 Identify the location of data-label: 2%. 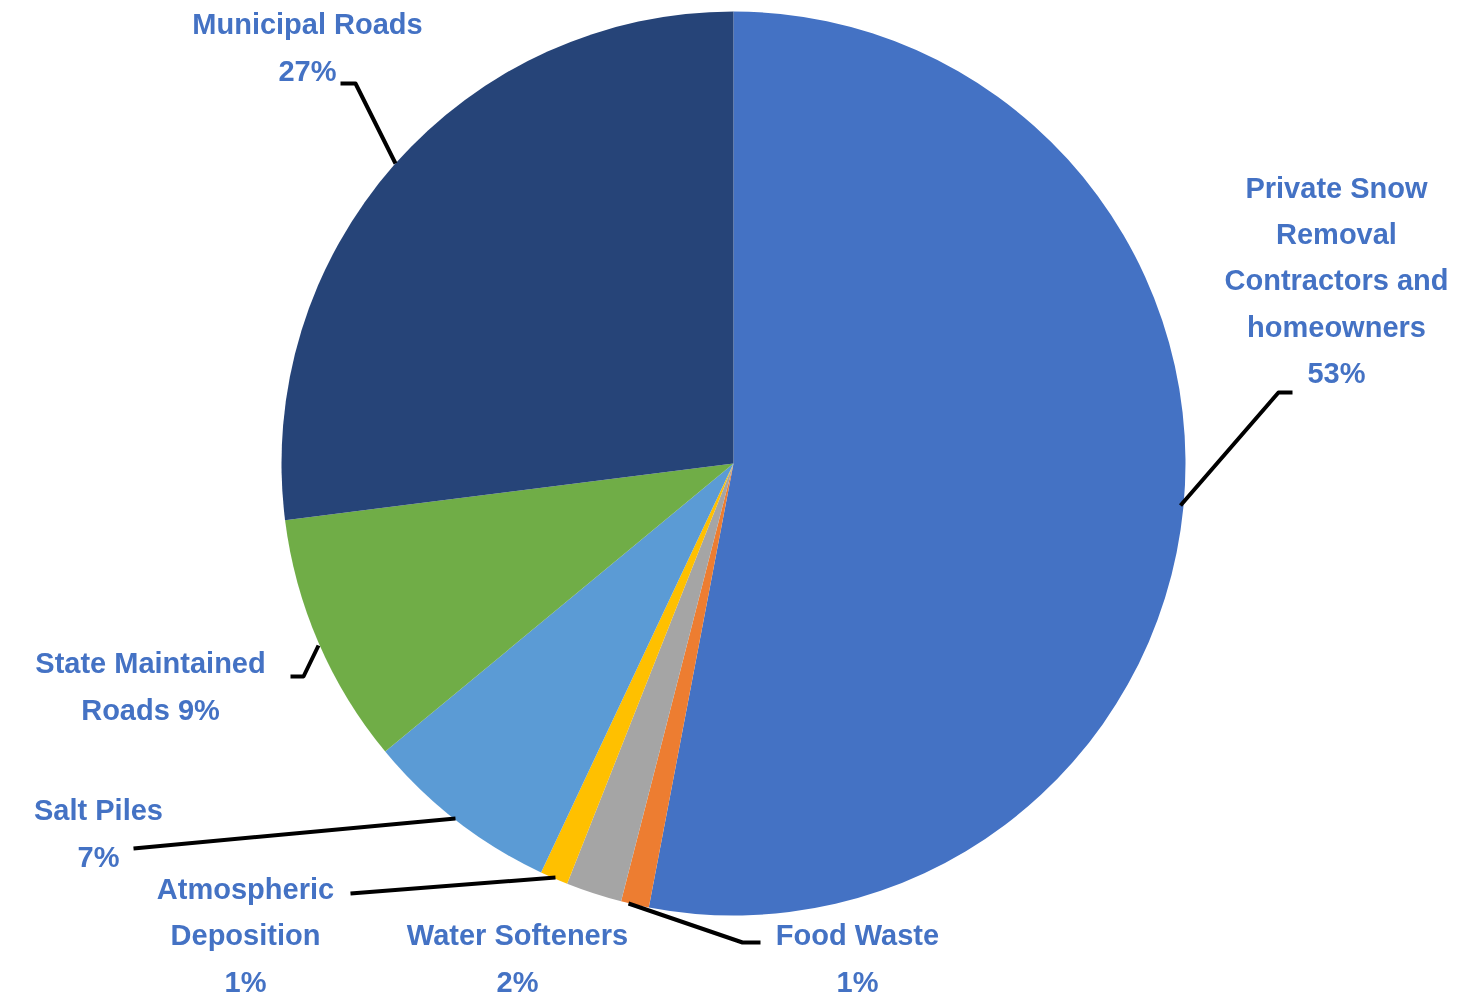
(517, 981).